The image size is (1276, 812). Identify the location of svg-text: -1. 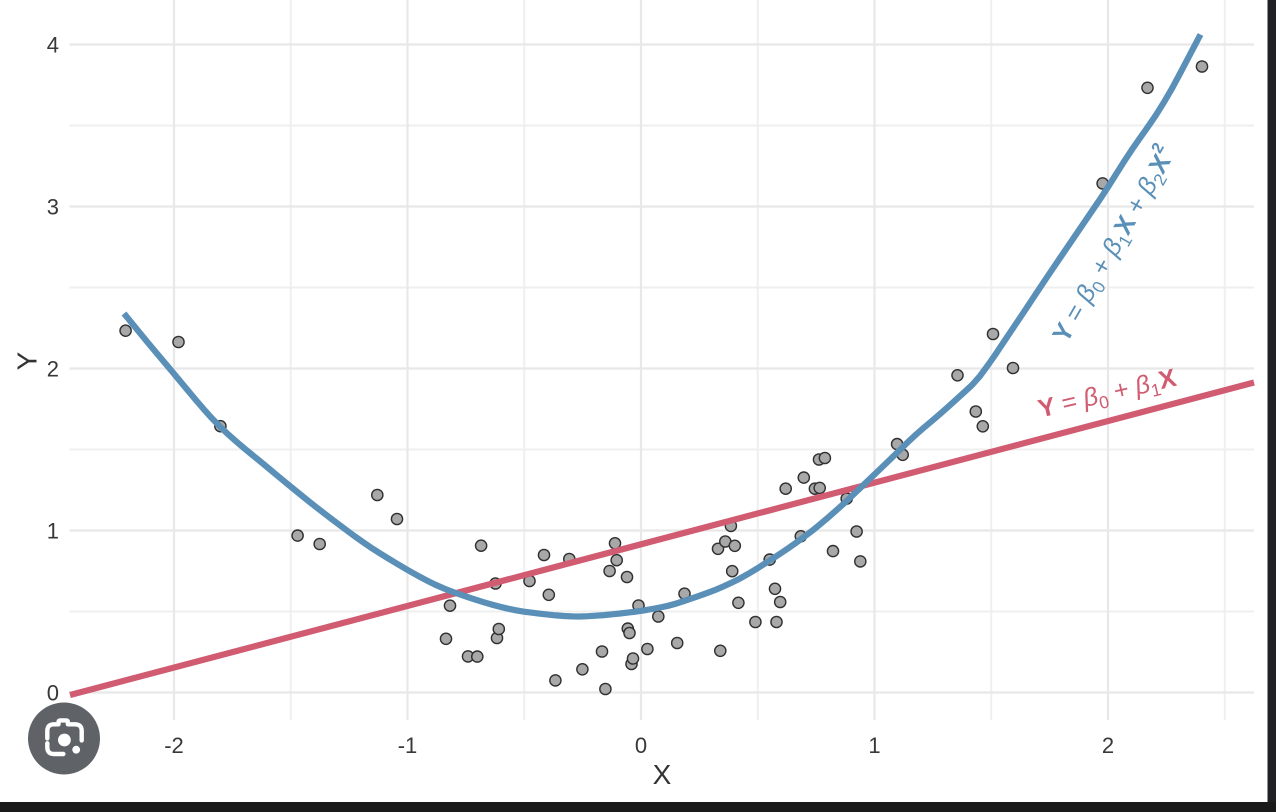
(408, 745).